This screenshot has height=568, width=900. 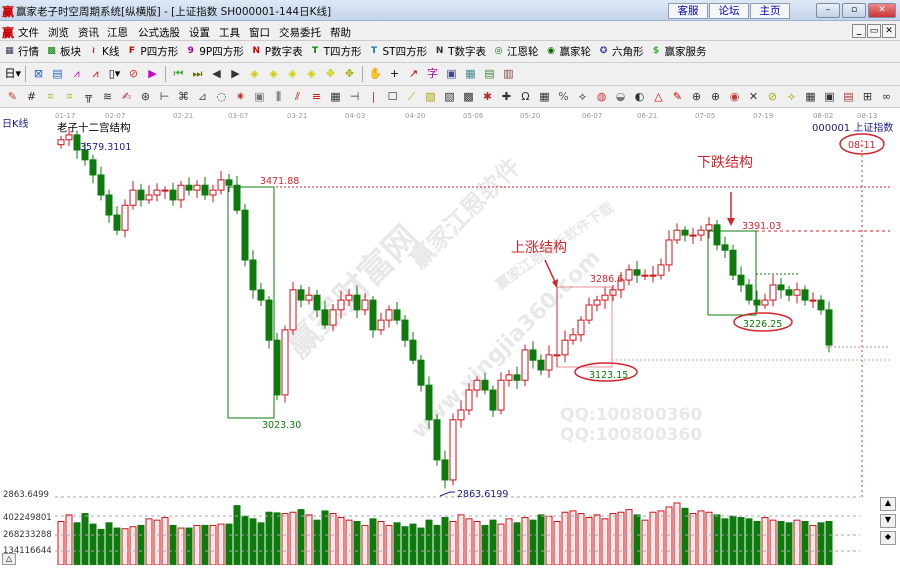 What do you see at coordinates (88, 96) in the screenshot?
I see `drawing-tool-4-icon: ╦` at bounding box center [88, 96].